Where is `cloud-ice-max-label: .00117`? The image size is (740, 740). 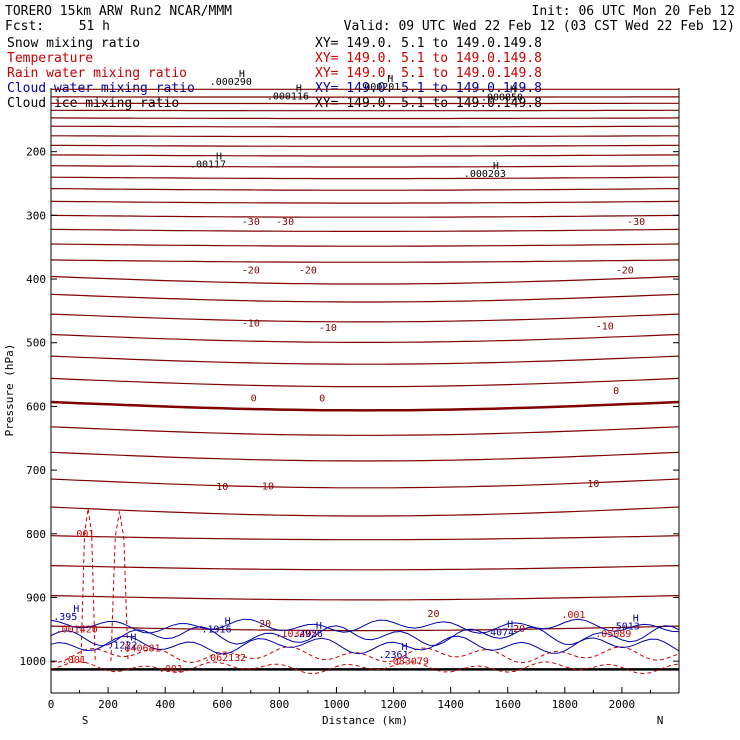
cloud-ice-max-label: .00117 is located at coordinates (208, 165).